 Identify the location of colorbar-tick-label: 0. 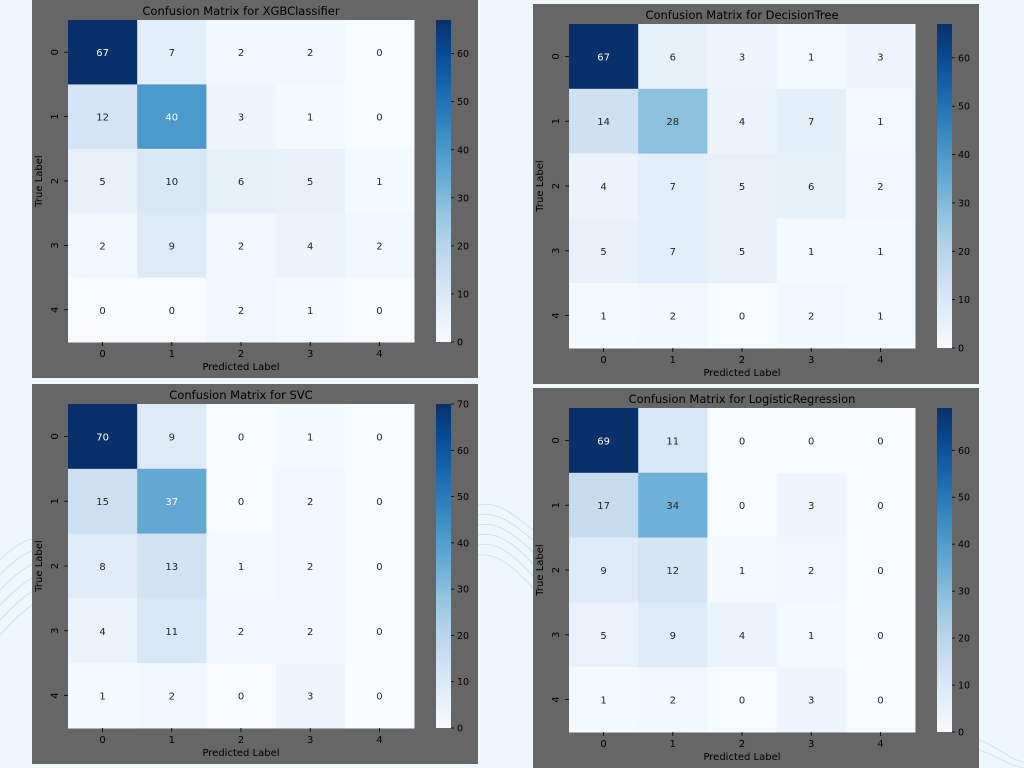
(961, 349).